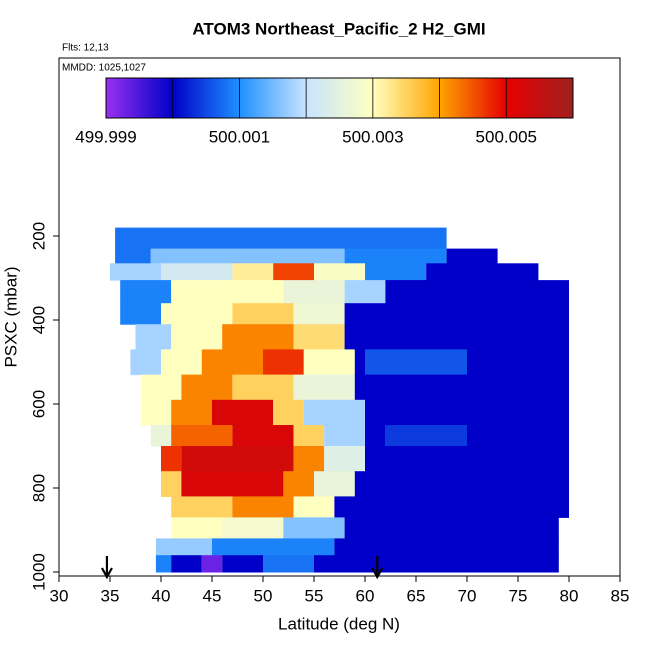 Image resolution: width=650 pixels, height=650 pixels. Describe the element at coordinates (10, 316) in the screenshot. I see `y-axis-label: PSXC (mbar)` at that location.